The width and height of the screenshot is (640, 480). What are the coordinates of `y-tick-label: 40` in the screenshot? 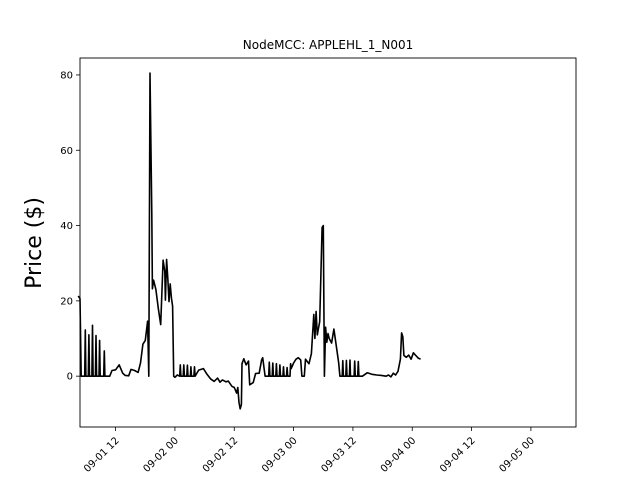 It's located at (66, 226).